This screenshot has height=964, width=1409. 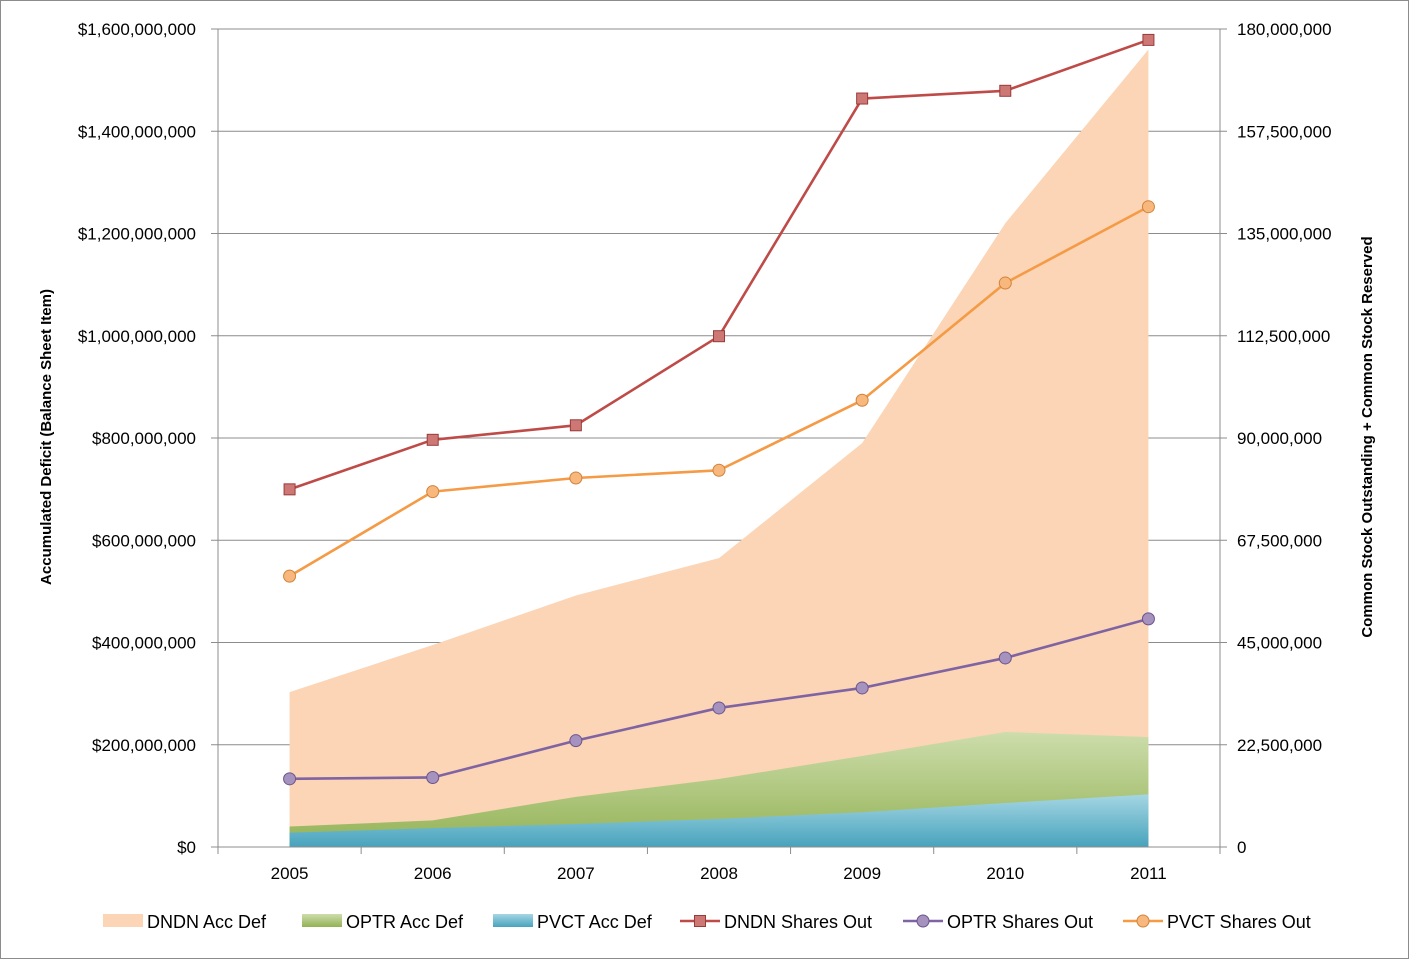 I want to click on legend-item-optr-shares-out: OPTR Shares Out, so click(x=998, y=922).